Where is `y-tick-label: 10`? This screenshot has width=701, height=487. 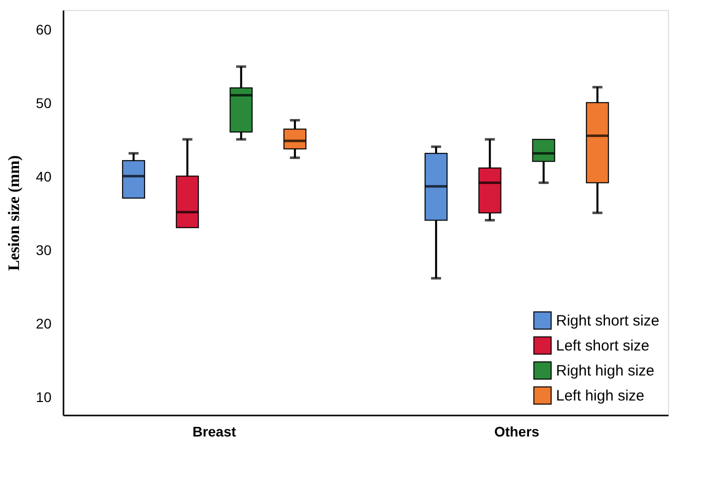 y-tick-label: 10 is located at coordinates (44, 396).